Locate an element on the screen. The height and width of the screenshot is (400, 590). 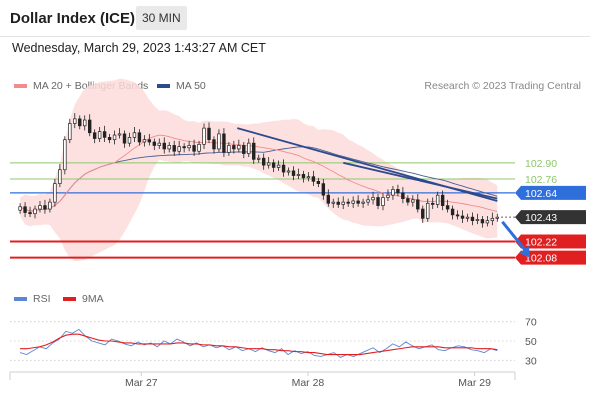
rsi-line is located at coordinates (258, 343).